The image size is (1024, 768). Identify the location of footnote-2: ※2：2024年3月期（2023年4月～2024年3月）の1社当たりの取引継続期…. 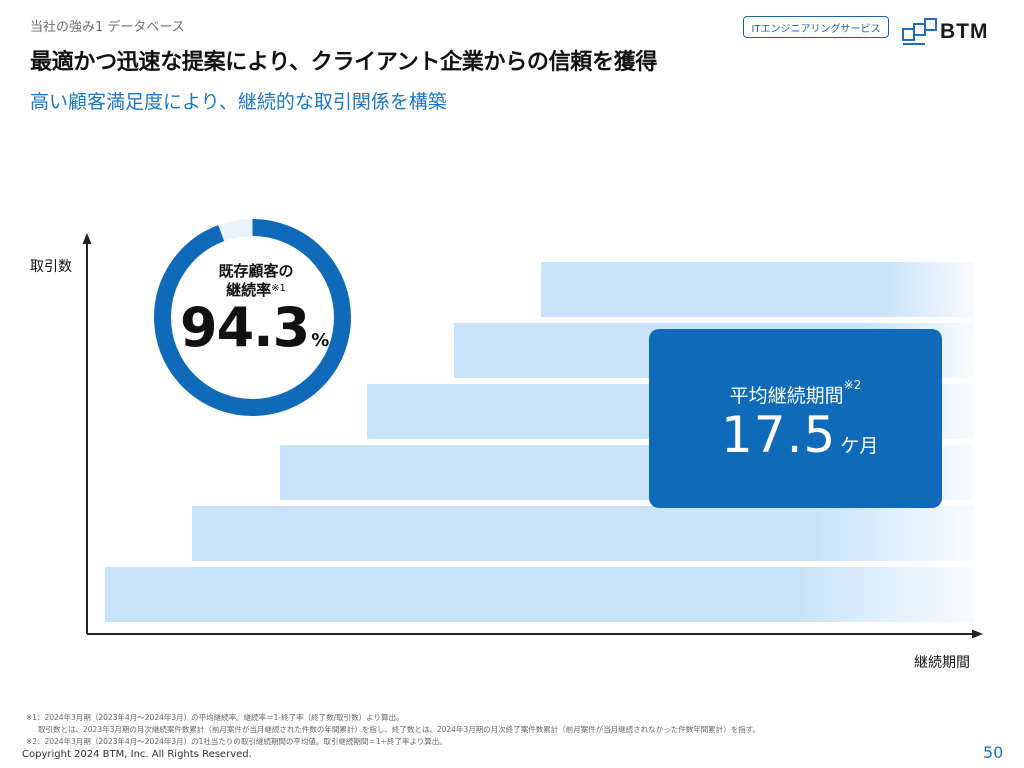
(236, 741).